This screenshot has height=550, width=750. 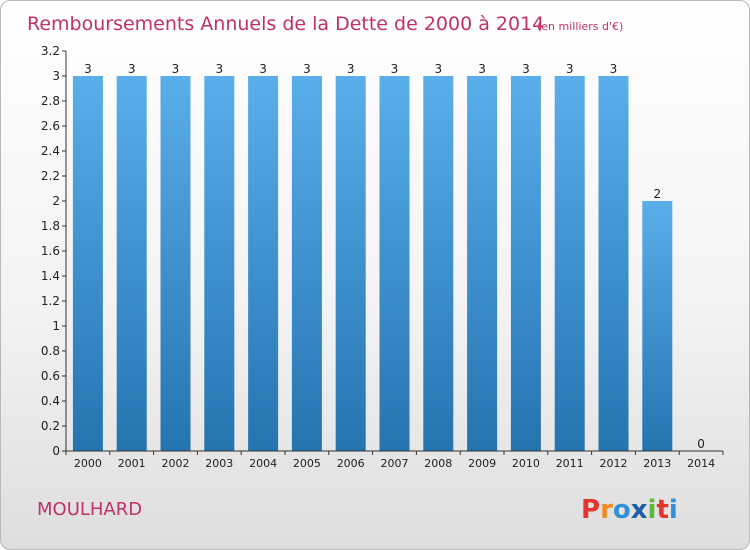 What do you see at coordinates (50, 251) in the screenshot?
I see `y-tick-label: 1.6` at bounding box center [50, 251].